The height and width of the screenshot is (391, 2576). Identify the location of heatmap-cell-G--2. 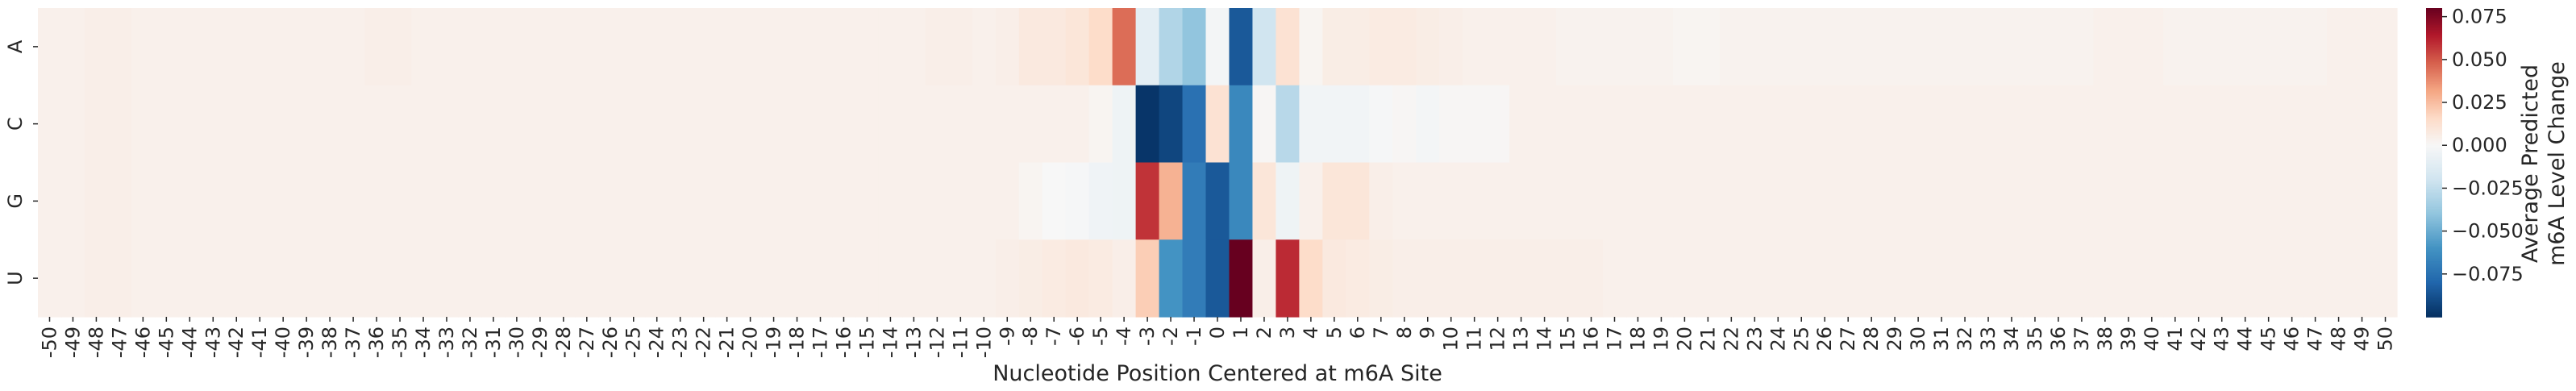
(1171, 201).